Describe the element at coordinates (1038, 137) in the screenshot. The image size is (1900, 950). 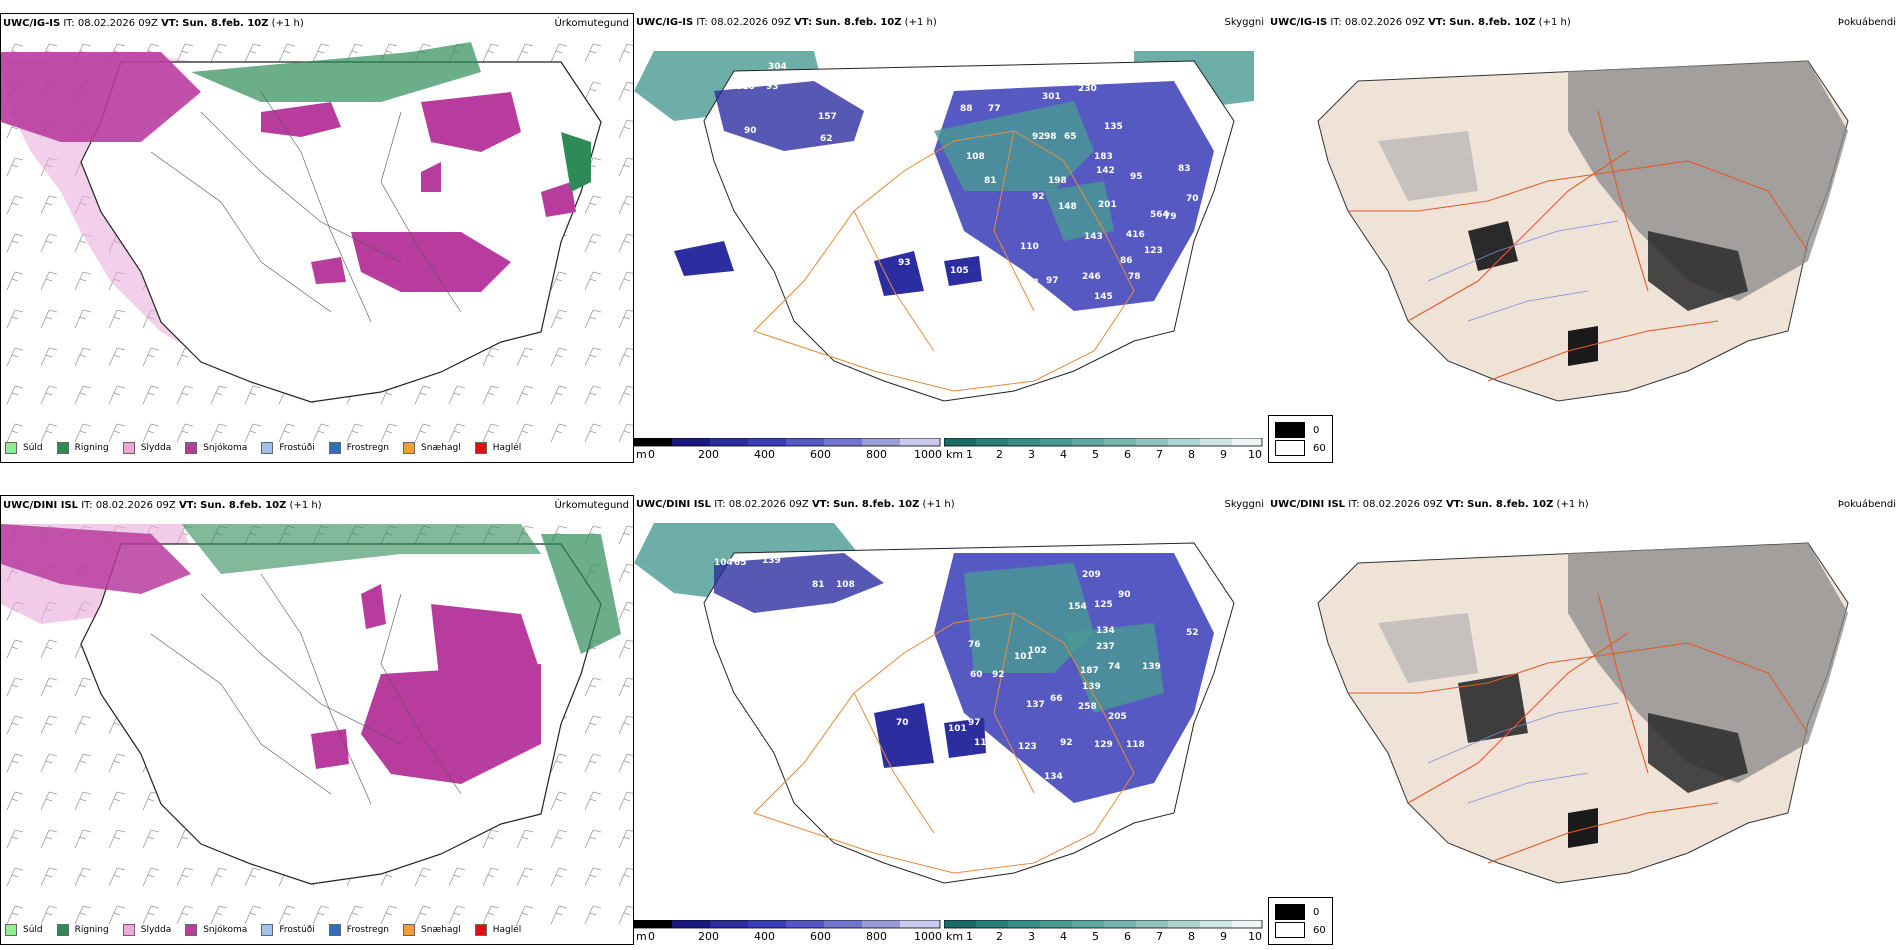
I see `cloud-base-label: 92` at that location.